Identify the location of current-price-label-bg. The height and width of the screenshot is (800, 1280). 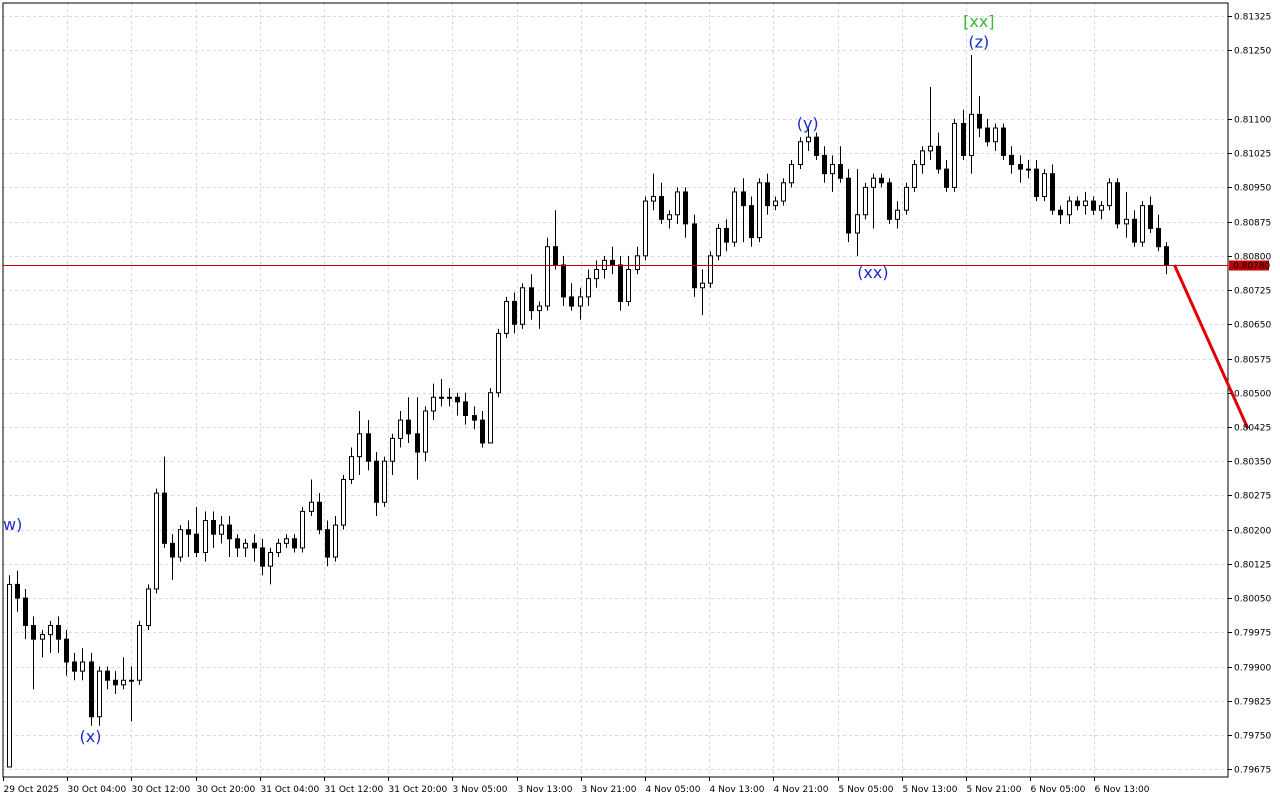
(1249, 265).